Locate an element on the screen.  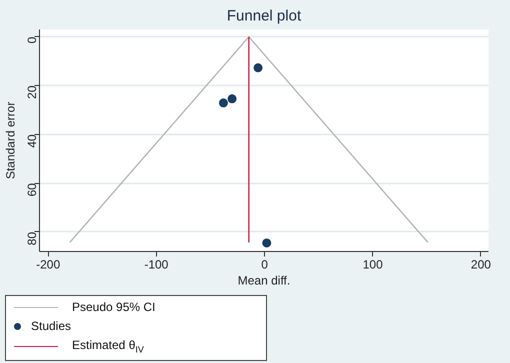
y-tick-label: 20 is located at coordinates (32, 92).